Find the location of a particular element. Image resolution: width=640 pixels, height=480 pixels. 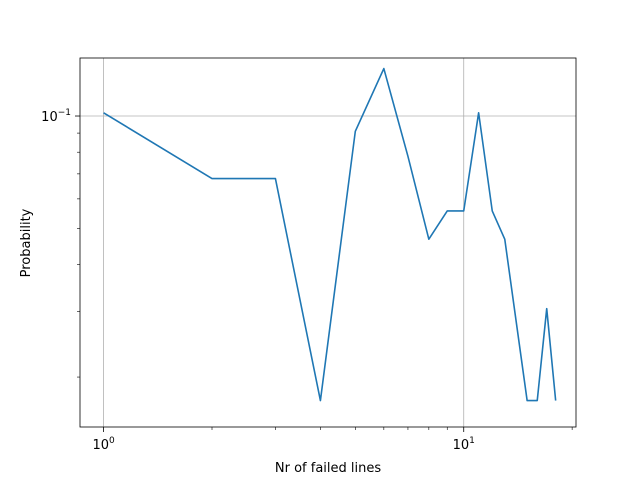

x-tick-label: 100 is located at coordinates (103, 444).